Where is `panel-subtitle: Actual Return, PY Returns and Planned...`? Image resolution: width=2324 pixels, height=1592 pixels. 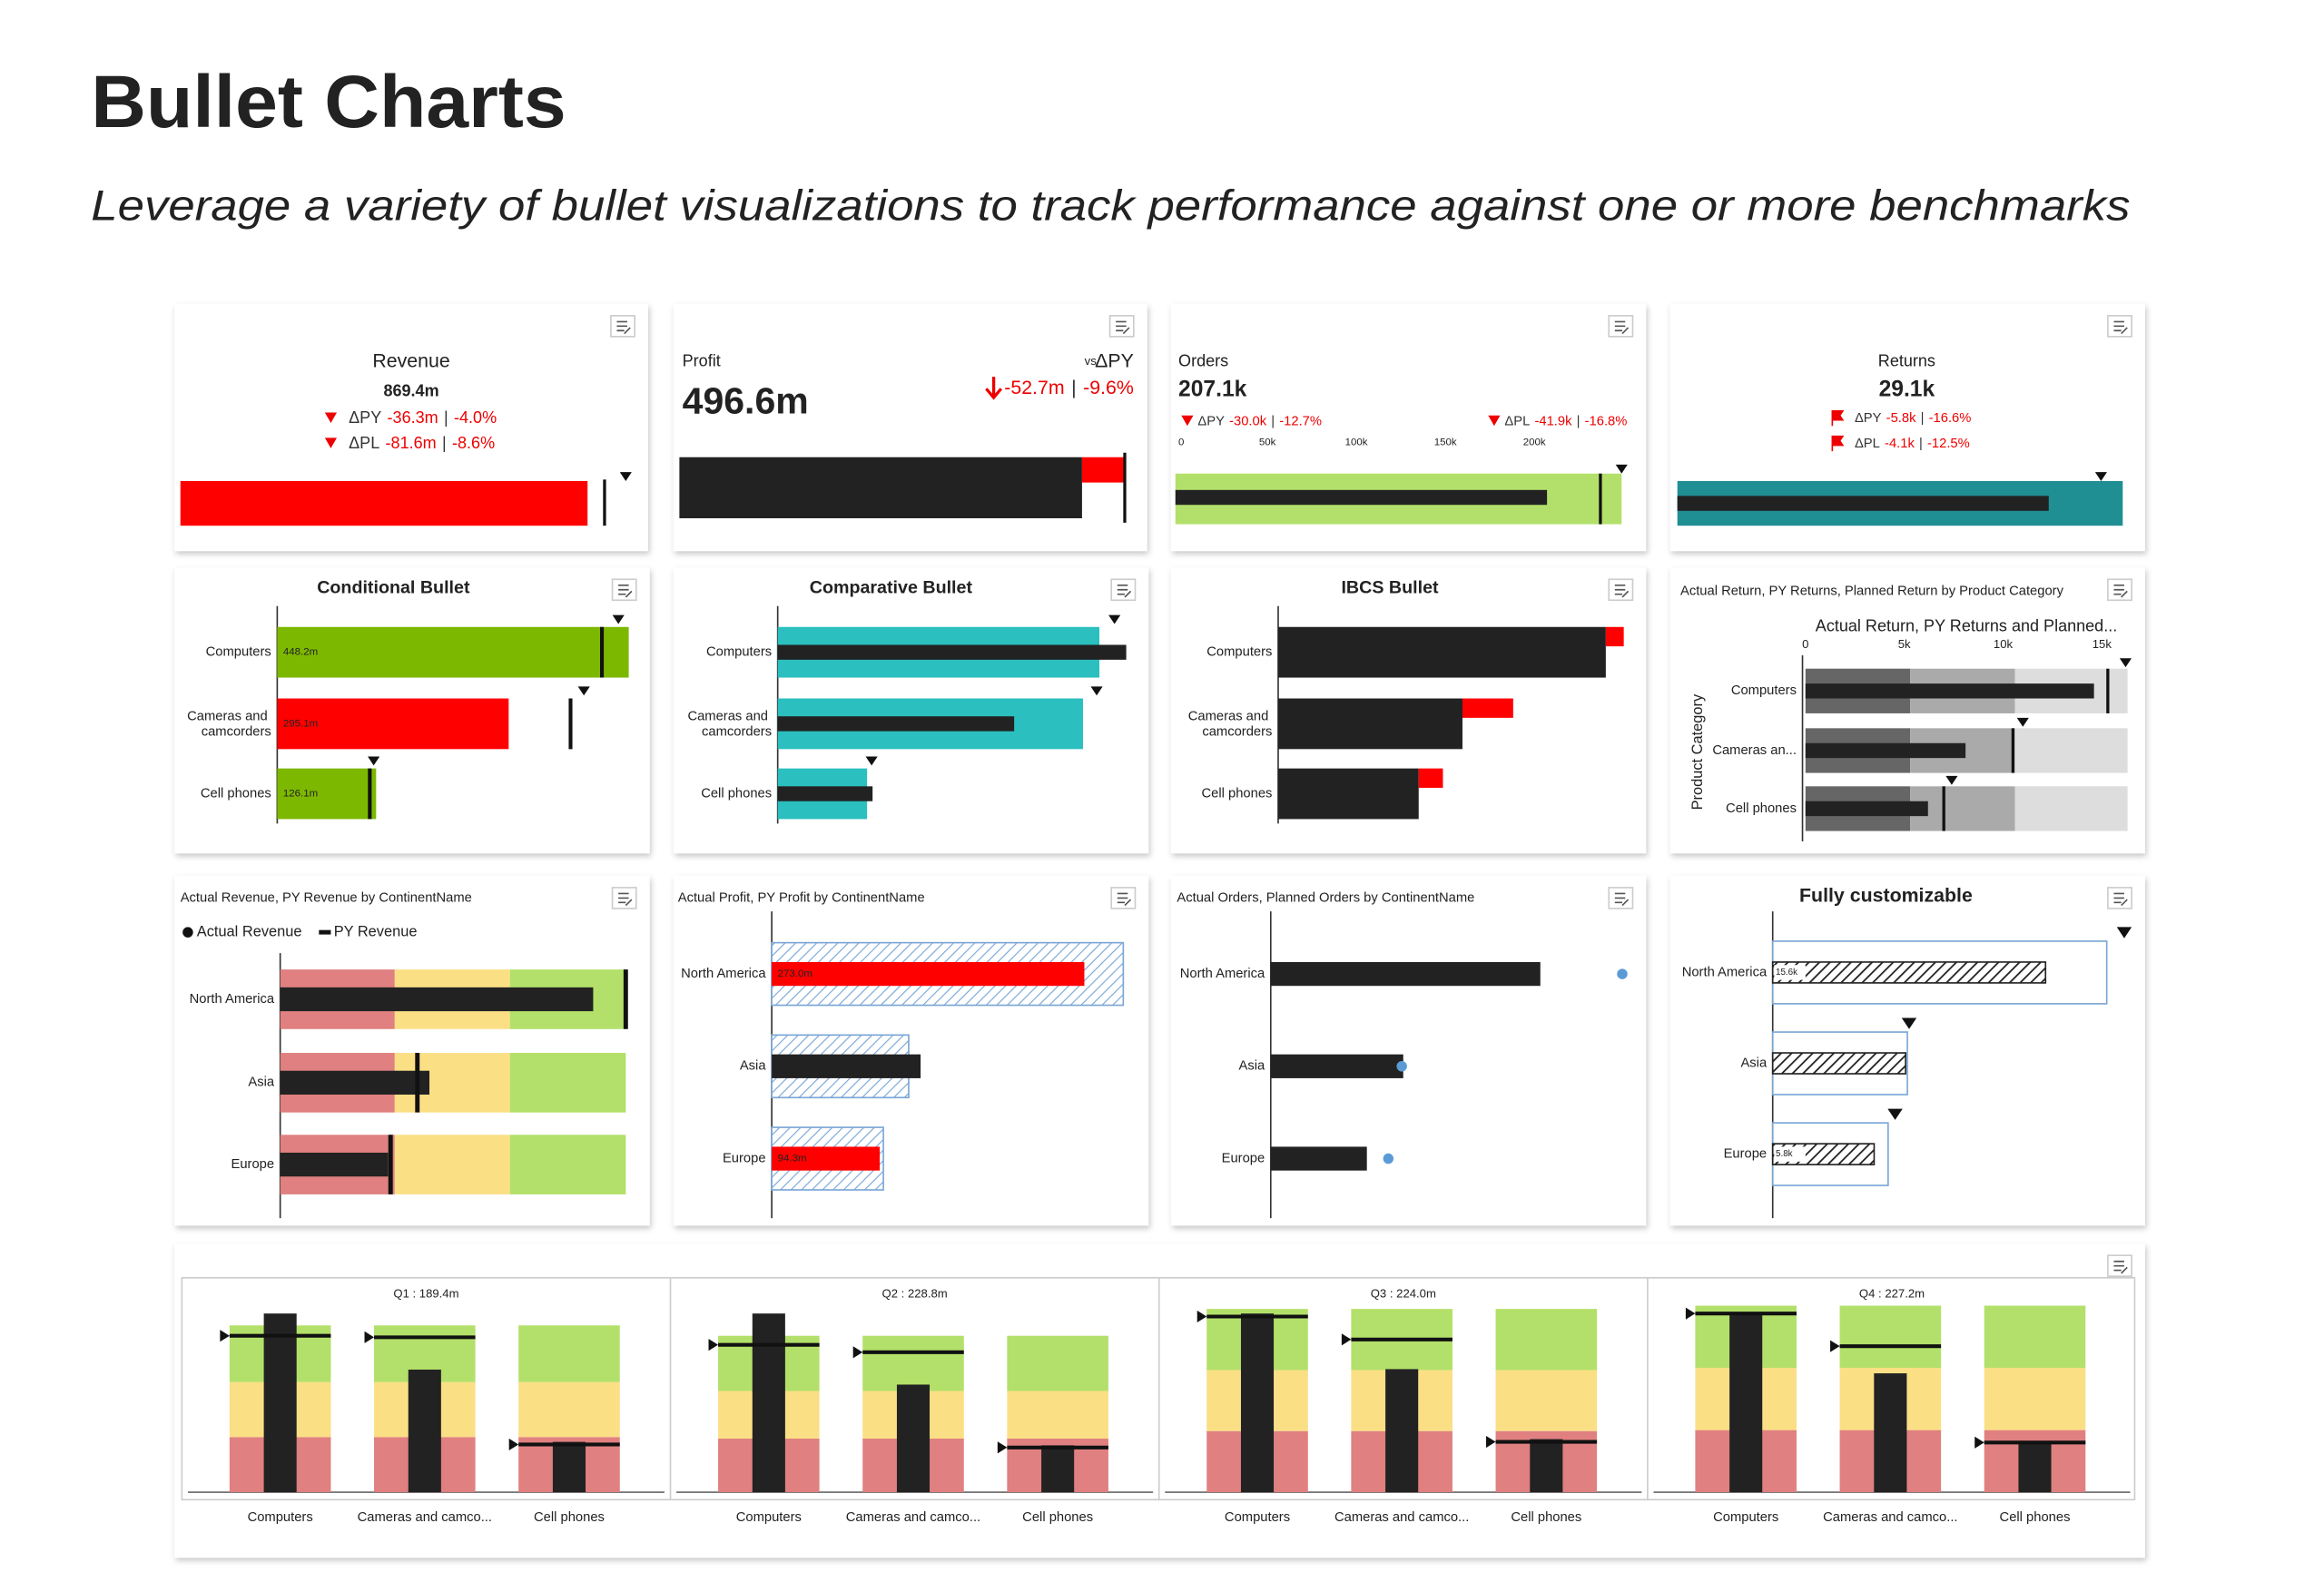
panel-subtitle: Actual Return, PY Returns and Planned... is located at coordinates (1966, 626).